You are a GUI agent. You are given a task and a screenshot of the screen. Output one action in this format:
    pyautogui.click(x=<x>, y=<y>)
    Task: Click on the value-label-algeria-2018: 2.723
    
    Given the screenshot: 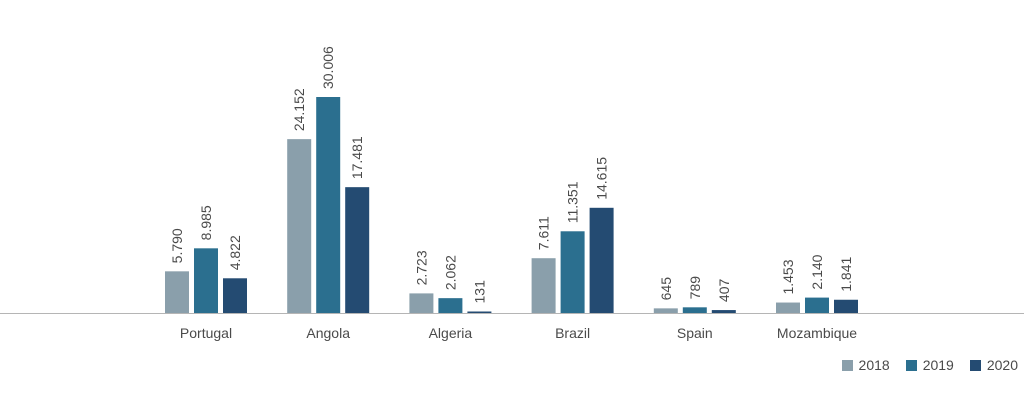 What is the action you would take?
    pyautogui.click(x=421, y=267)
    